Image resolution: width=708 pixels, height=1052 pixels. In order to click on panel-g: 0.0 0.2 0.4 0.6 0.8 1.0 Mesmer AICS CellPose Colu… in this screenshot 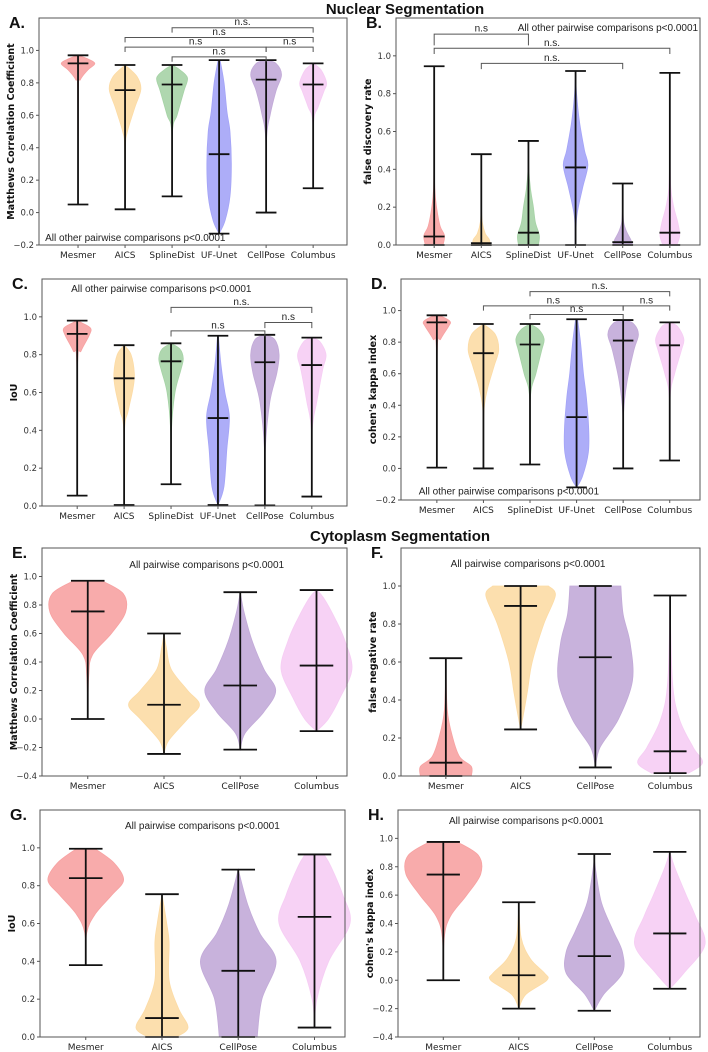, I will do `click(179, 929)`.